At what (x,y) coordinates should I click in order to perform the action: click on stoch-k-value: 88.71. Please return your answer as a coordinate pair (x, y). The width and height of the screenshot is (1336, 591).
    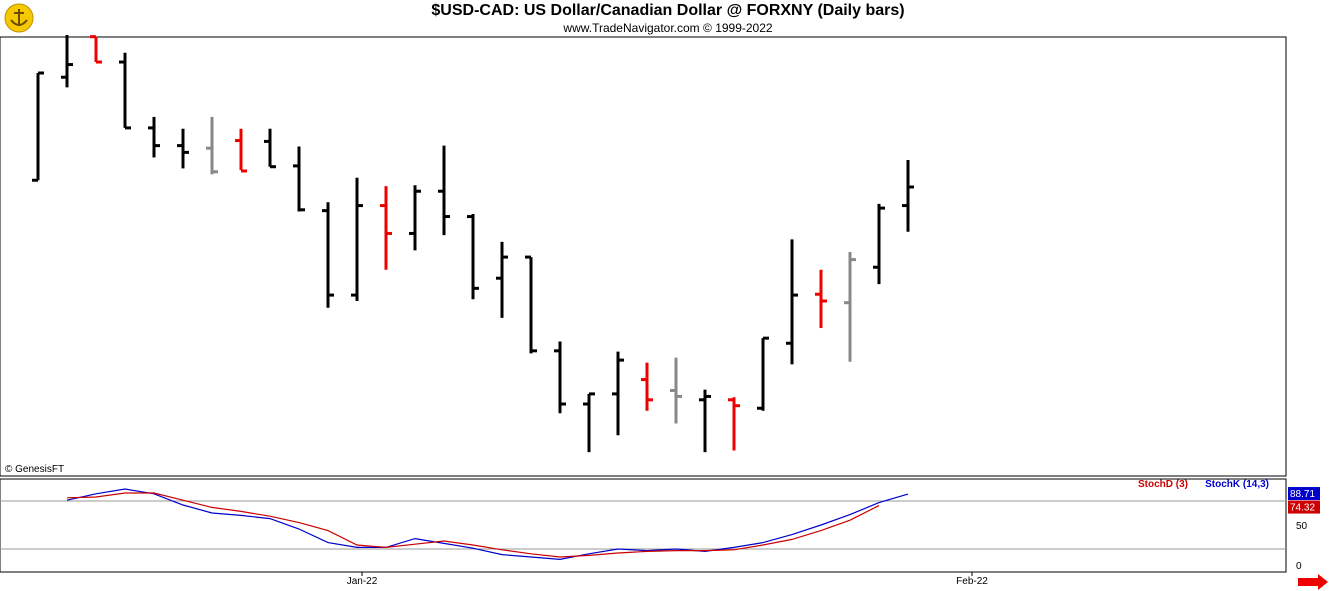
    Looking at the image, I should click on (1302, 494).